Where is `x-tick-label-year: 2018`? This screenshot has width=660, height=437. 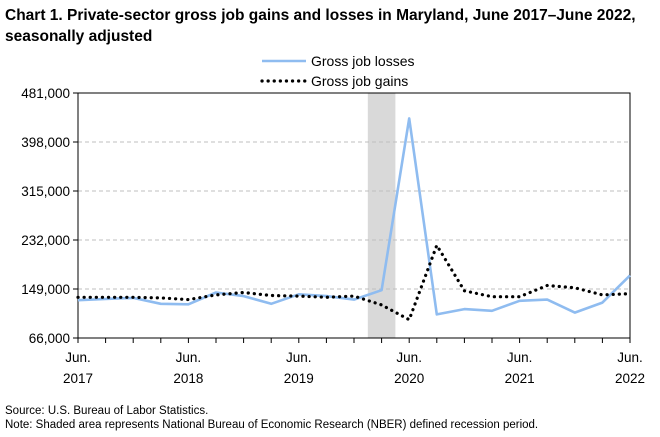 x-tick-label-year: 2018 is located at coordinates (188, 378).